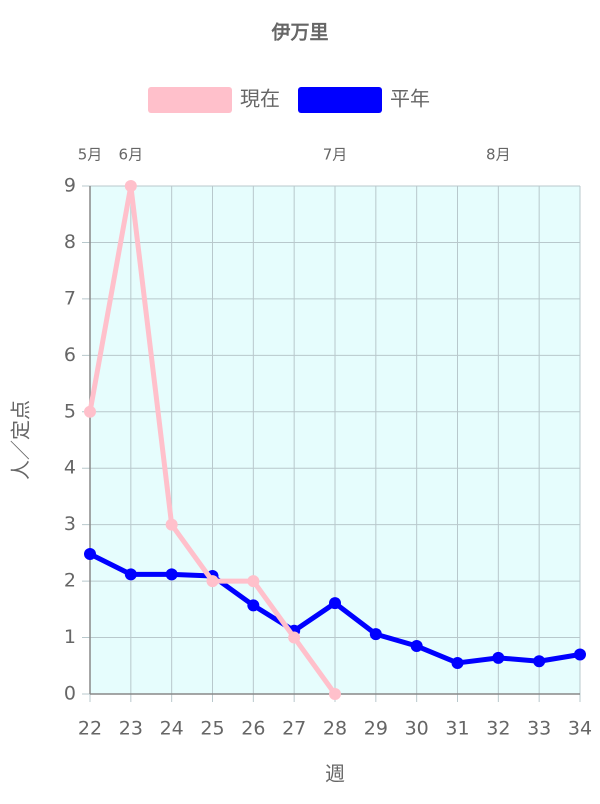 This screenshot has height=804, width=600. What do you see at coordinates (70, 355) in the screenshot?
I see `y-tick-label: 6` at bounding box center [70, 355].